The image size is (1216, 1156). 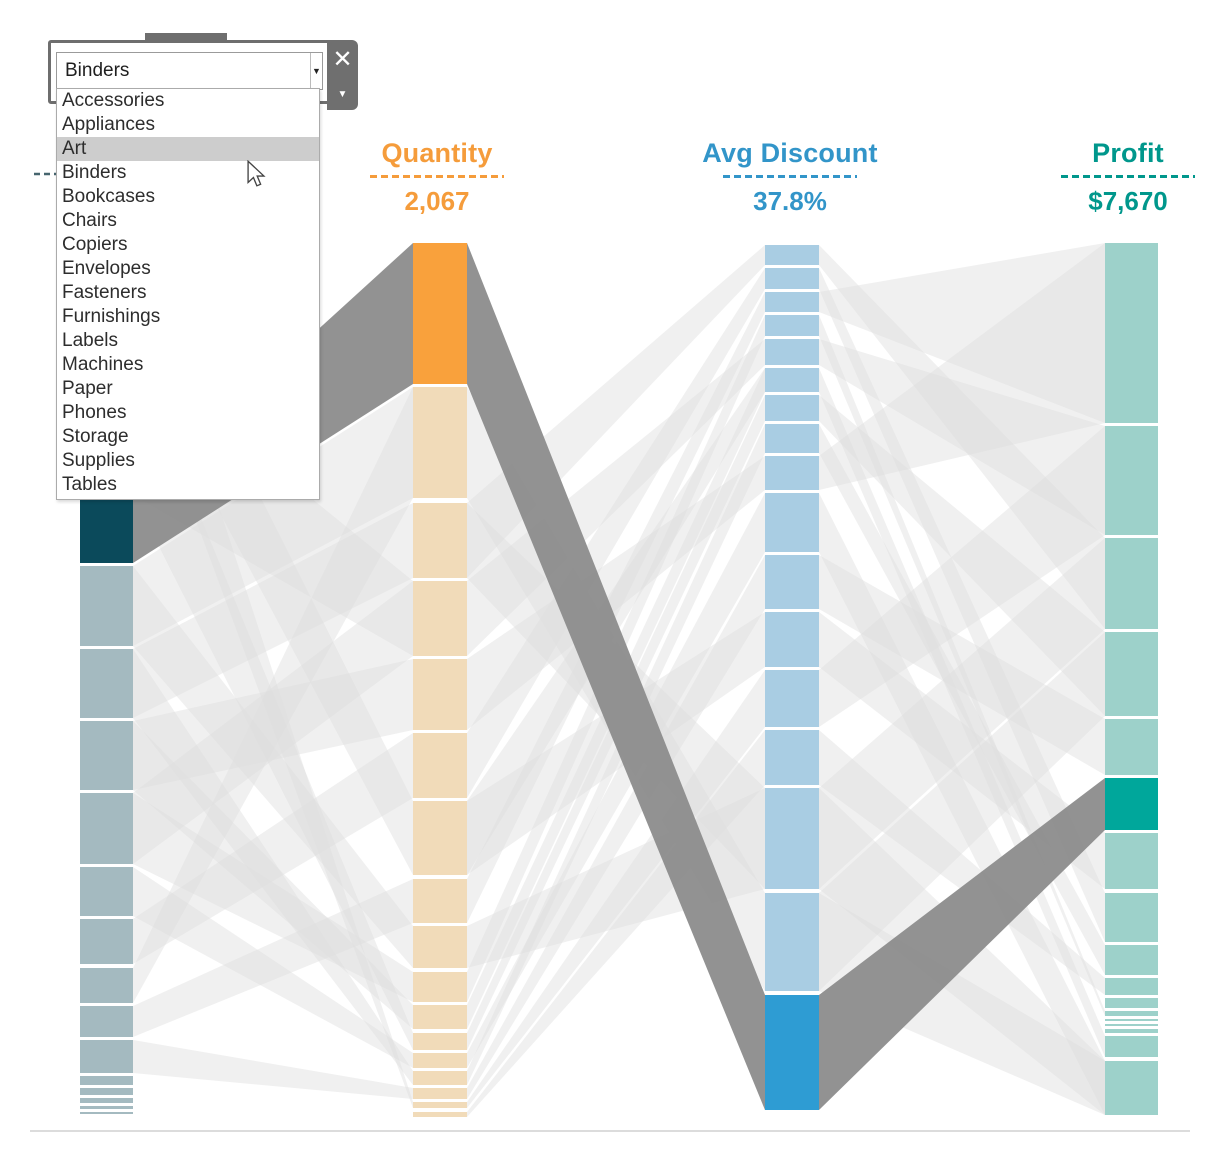 I want to click on filter-value-input, so click(x=183, y=71).